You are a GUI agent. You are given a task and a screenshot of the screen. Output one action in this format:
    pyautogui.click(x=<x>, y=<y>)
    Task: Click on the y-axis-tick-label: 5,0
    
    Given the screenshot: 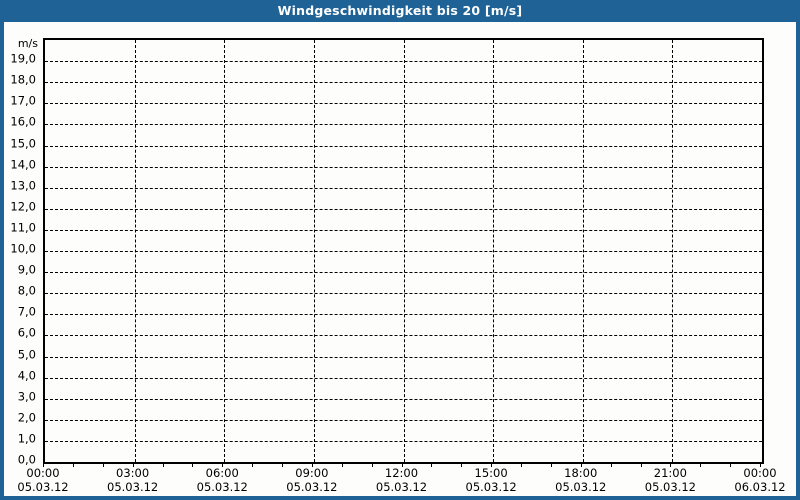 What is the action you would take?
    pyautogui.click(x=26, y=353)
    